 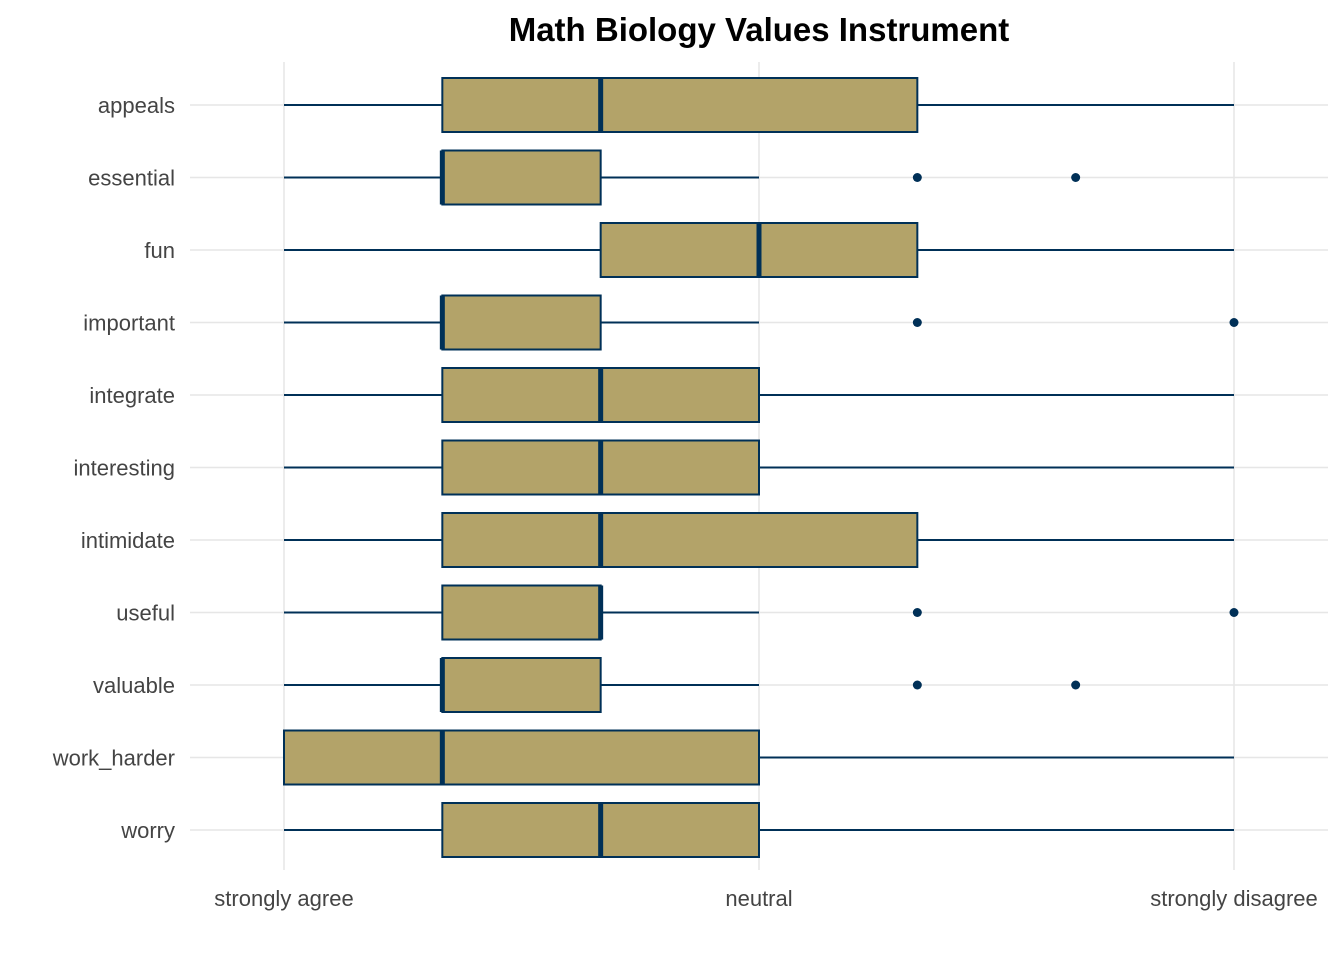 I want to click on y-tick-label: intimidate, so click(x=128, y=540).